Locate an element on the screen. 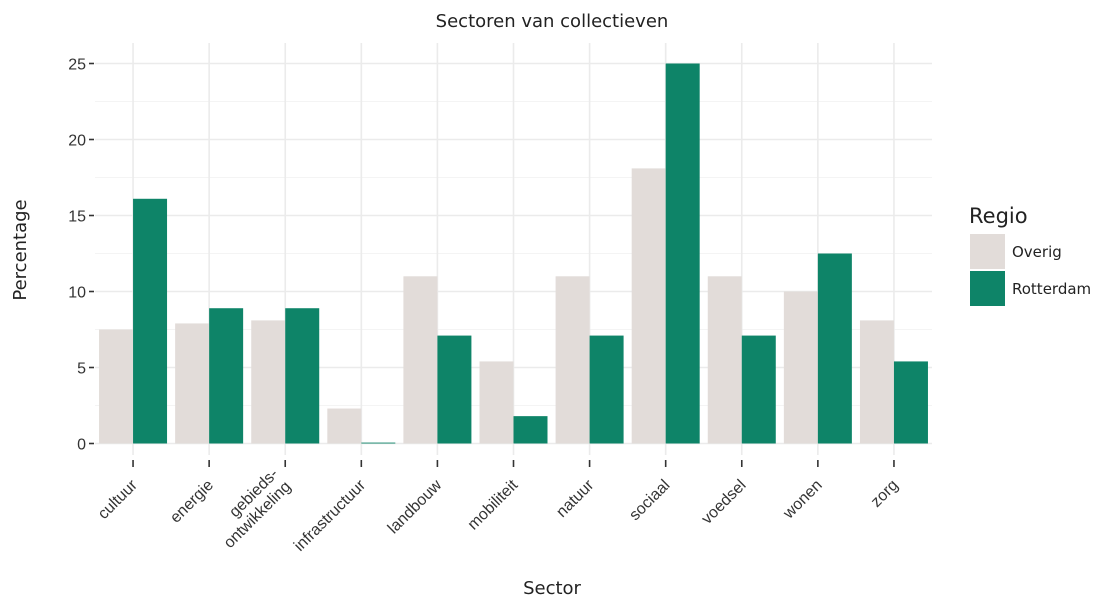 The width and height of the screenshot is (1113, 599). x-tick-label: landbouw is located at coordinates (415, 506).